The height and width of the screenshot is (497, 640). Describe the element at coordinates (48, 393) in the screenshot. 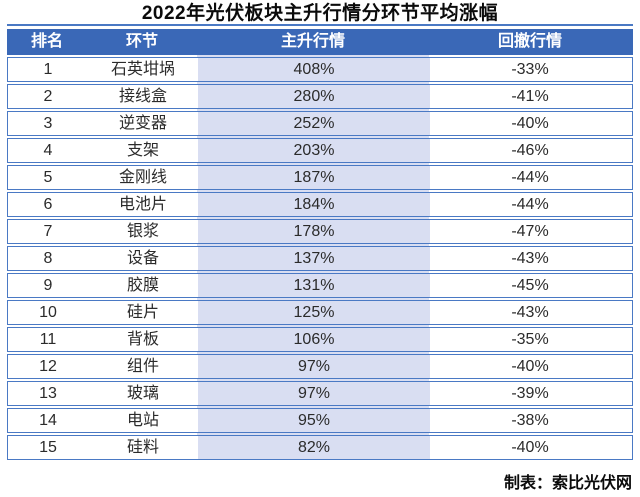

I see `rank-cell: 13` at that location.